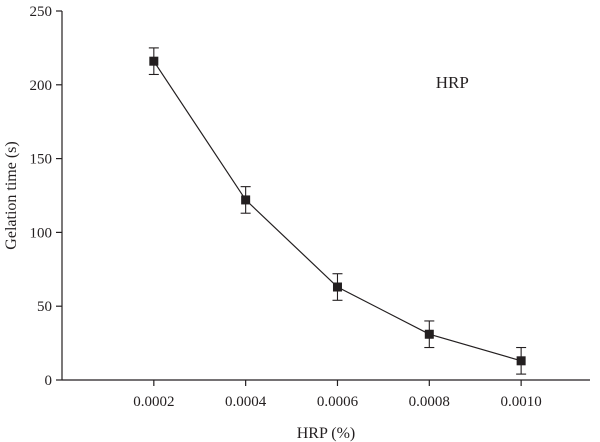 This screenshot has width=600, height=442. Describe the element at coordinates (521, 402) in the screenshot. I see `x-tick-label: 0.0010` at that location.